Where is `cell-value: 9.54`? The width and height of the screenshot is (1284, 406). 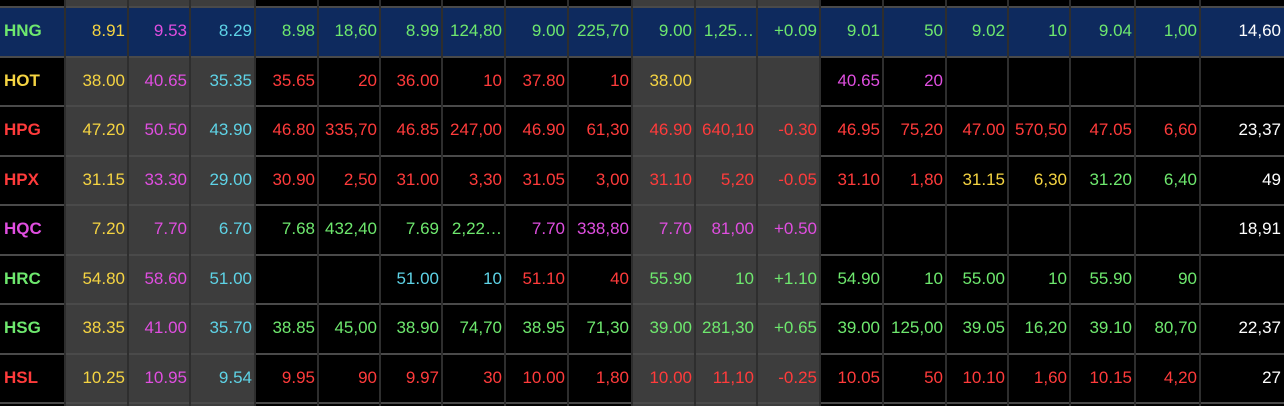 cell-value: 9.54 is located at coordinates (235, 377).